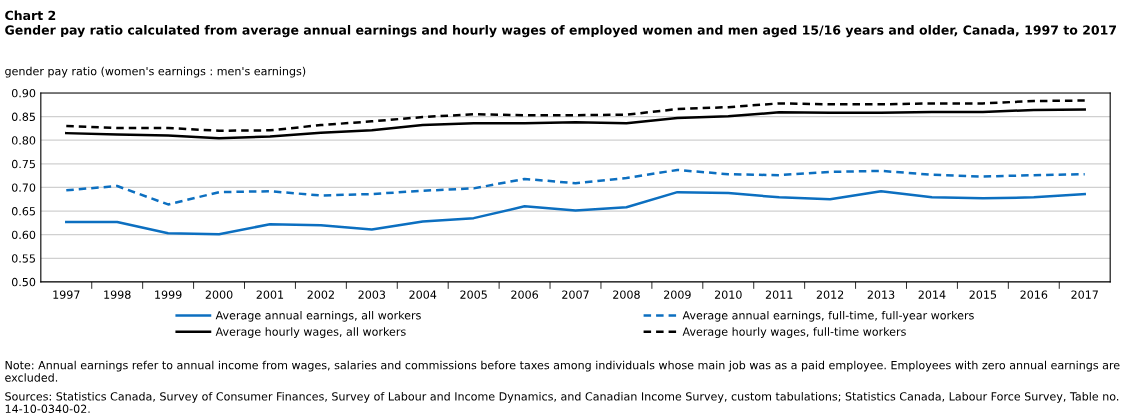  What do you see at coordinates (983, 294) in the screenshot?
I see `x-tick-label: 2015` at bounding box center [983, 294].